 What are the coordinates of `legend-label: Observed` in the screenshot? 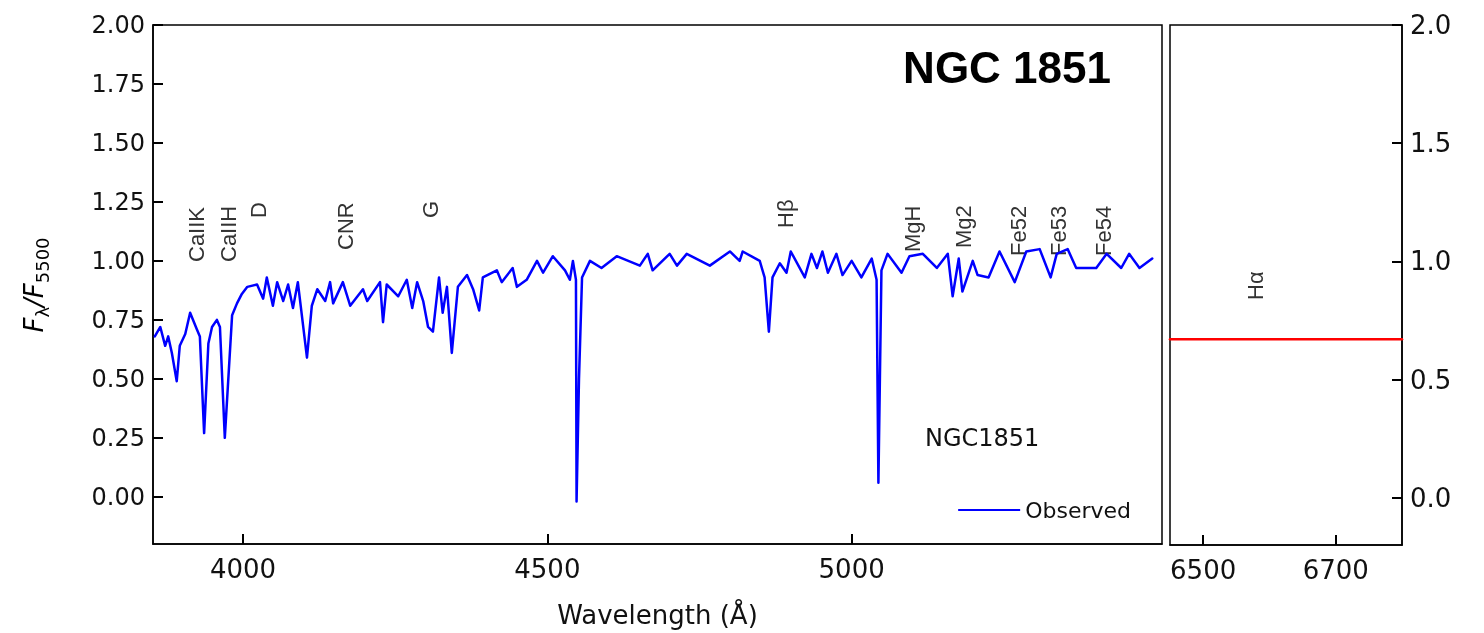 It's located at (1078, 510).